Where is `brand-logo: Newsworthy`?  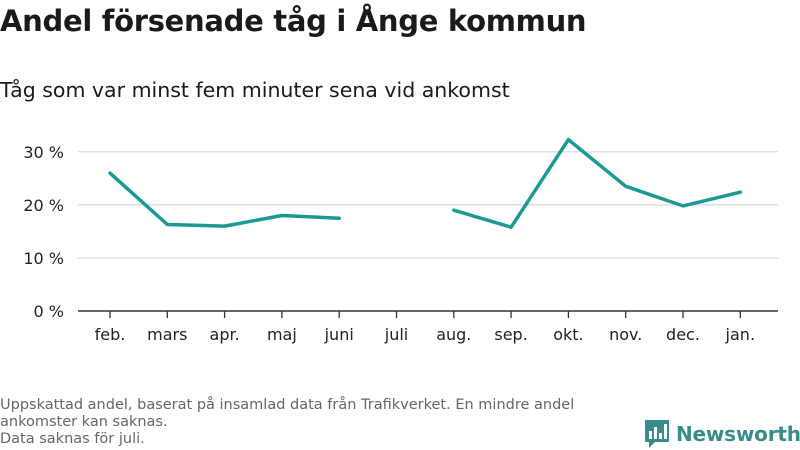 brand-logo: Newsworthy is located at coordinates (722, 434).